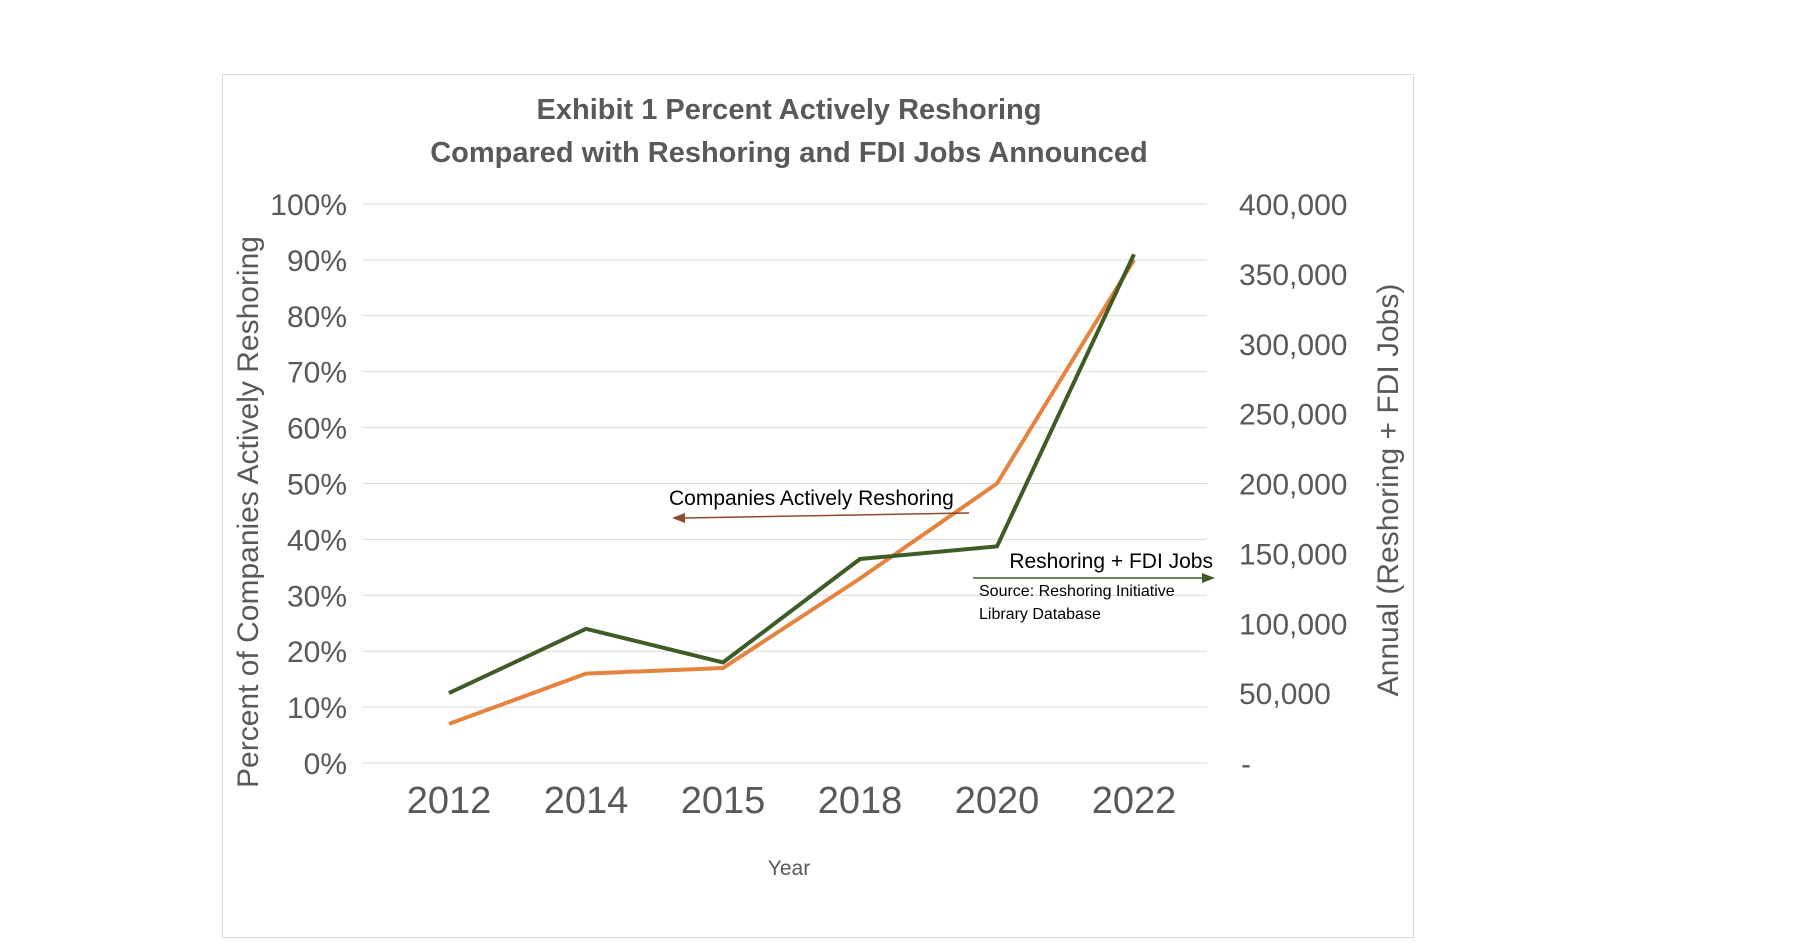 This screenshot has width=1820, height=946. What do you see at coordinates (723, 801) in the screenshot?
I see `x-tick-label: 2015` at bounding box center [723, 801].